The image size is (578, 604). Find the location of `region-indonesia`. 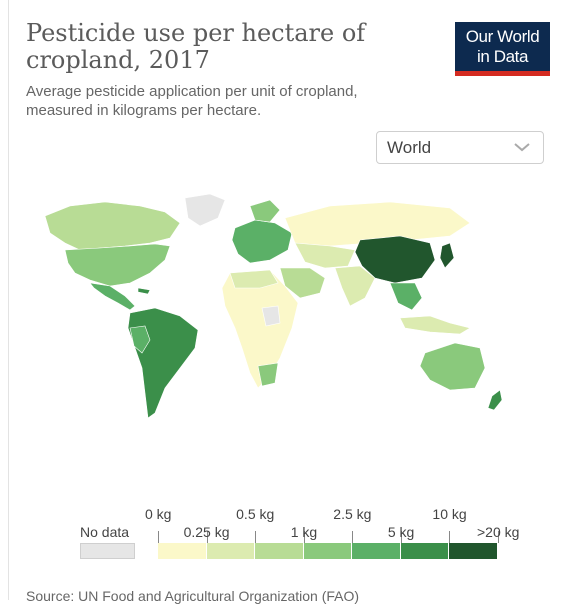

region-indonesia is located at coordinates (435, 325).